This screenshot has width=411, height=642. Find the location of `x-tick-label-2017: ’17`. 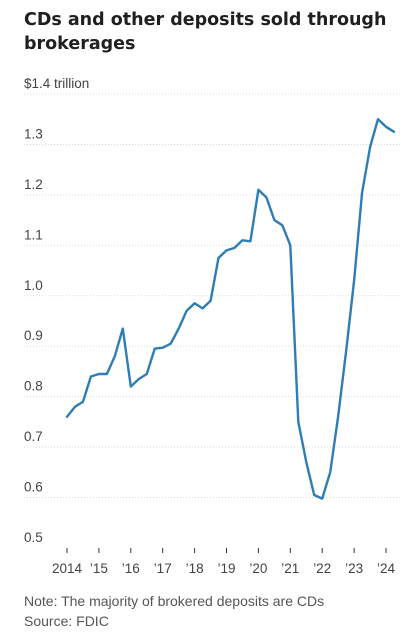

x-tick-label-2017: ’17 is located at coordinates (163, 568).